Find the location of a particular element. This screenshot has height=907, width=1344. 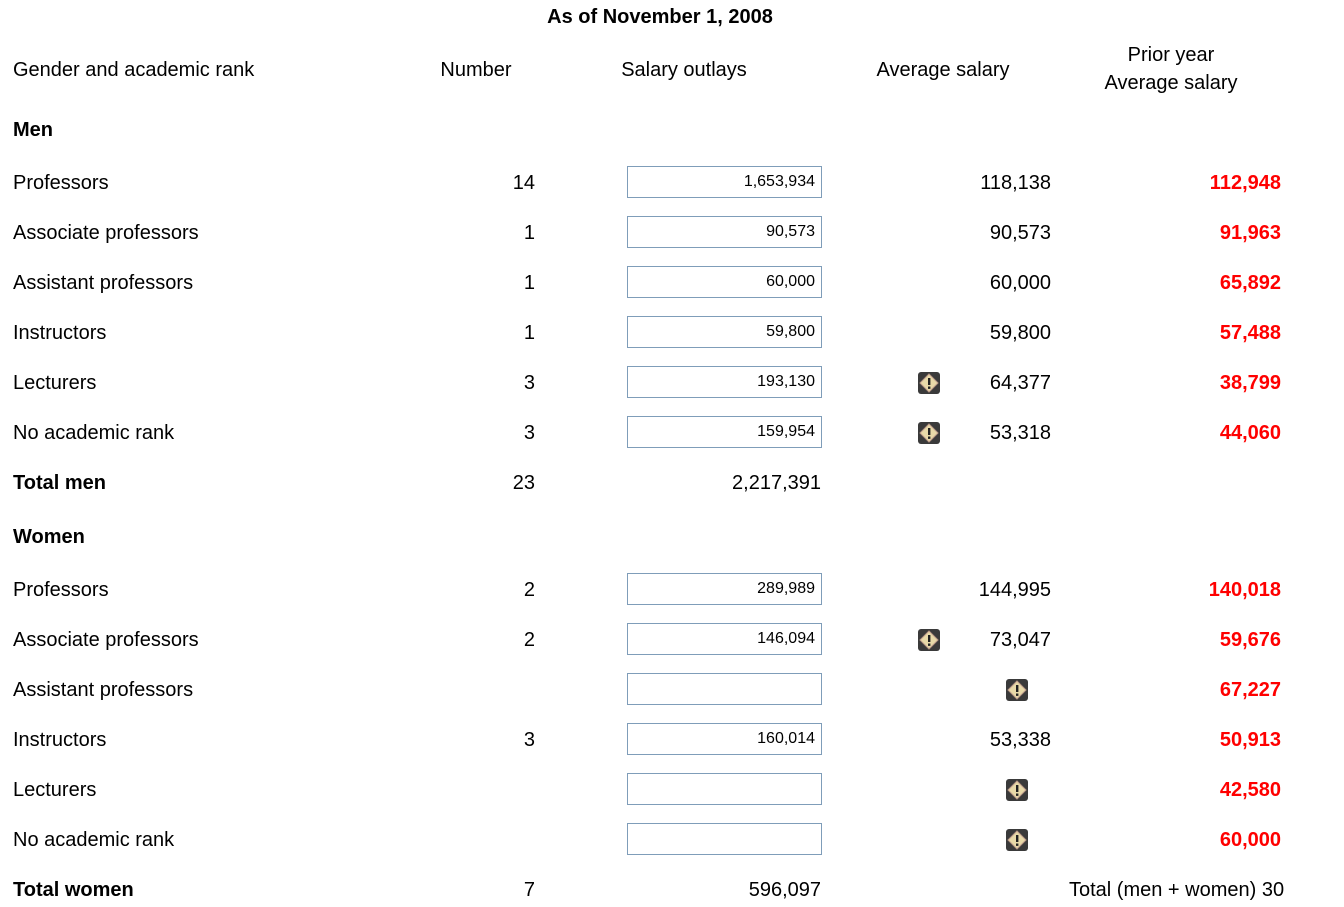

average: 53,338 is located at coordinates (1020, 740).